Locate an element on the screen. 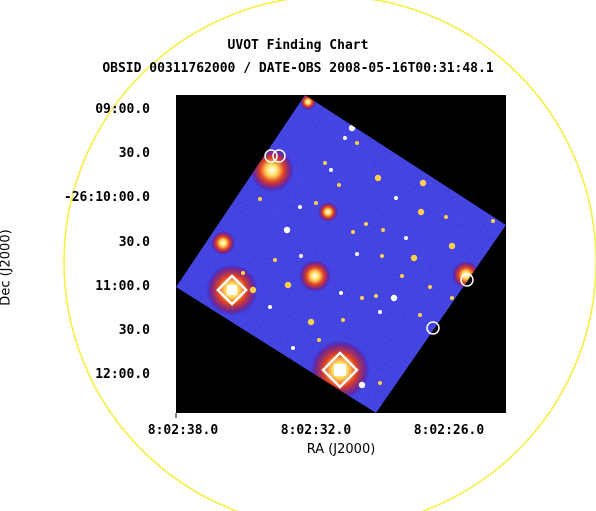 The height and width of the screenshot is (511, 596). x-axis-label: RA (J2000) is located at coordinates (341, 449).